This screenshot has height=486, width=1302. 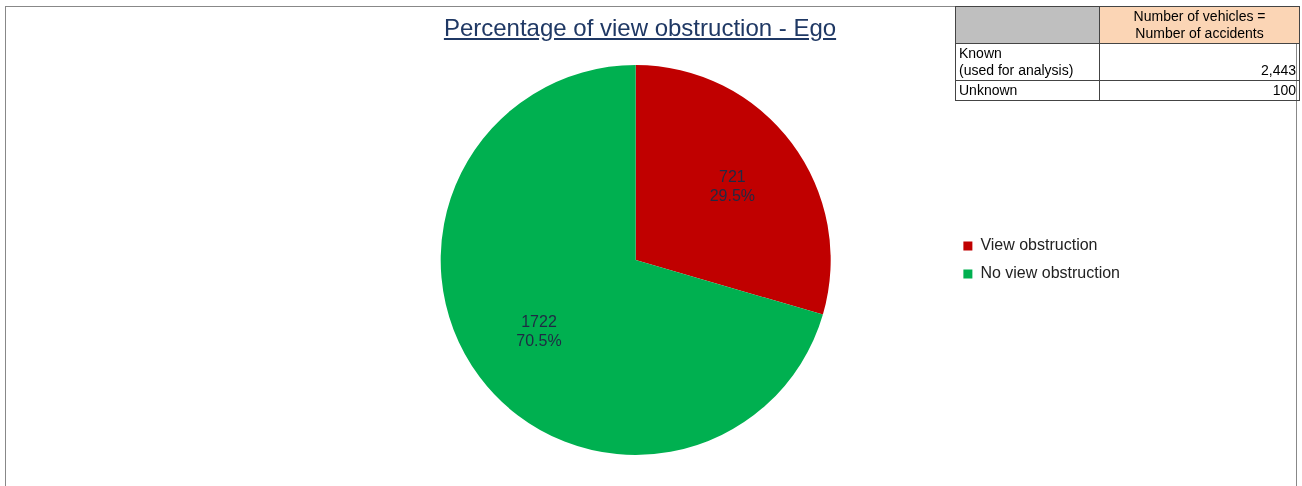 What do you see at coordinates (539, 331) in the screenshot?
I see `data-label: 1722 70.5%` at bounding box center [539, 331].